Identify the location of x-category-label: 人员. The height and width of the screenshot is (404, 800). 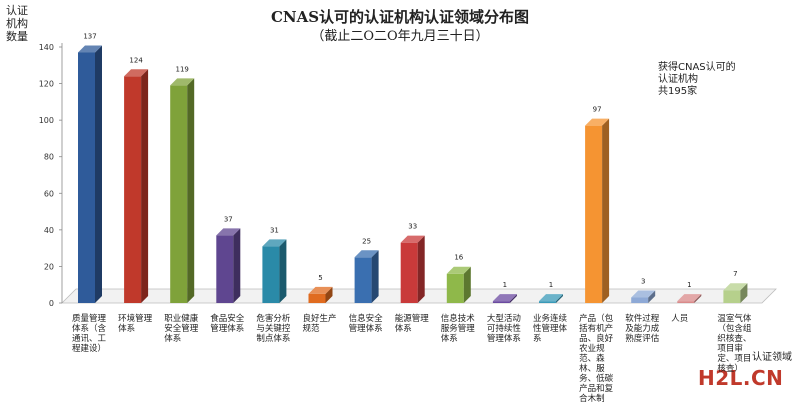
(680, 319).